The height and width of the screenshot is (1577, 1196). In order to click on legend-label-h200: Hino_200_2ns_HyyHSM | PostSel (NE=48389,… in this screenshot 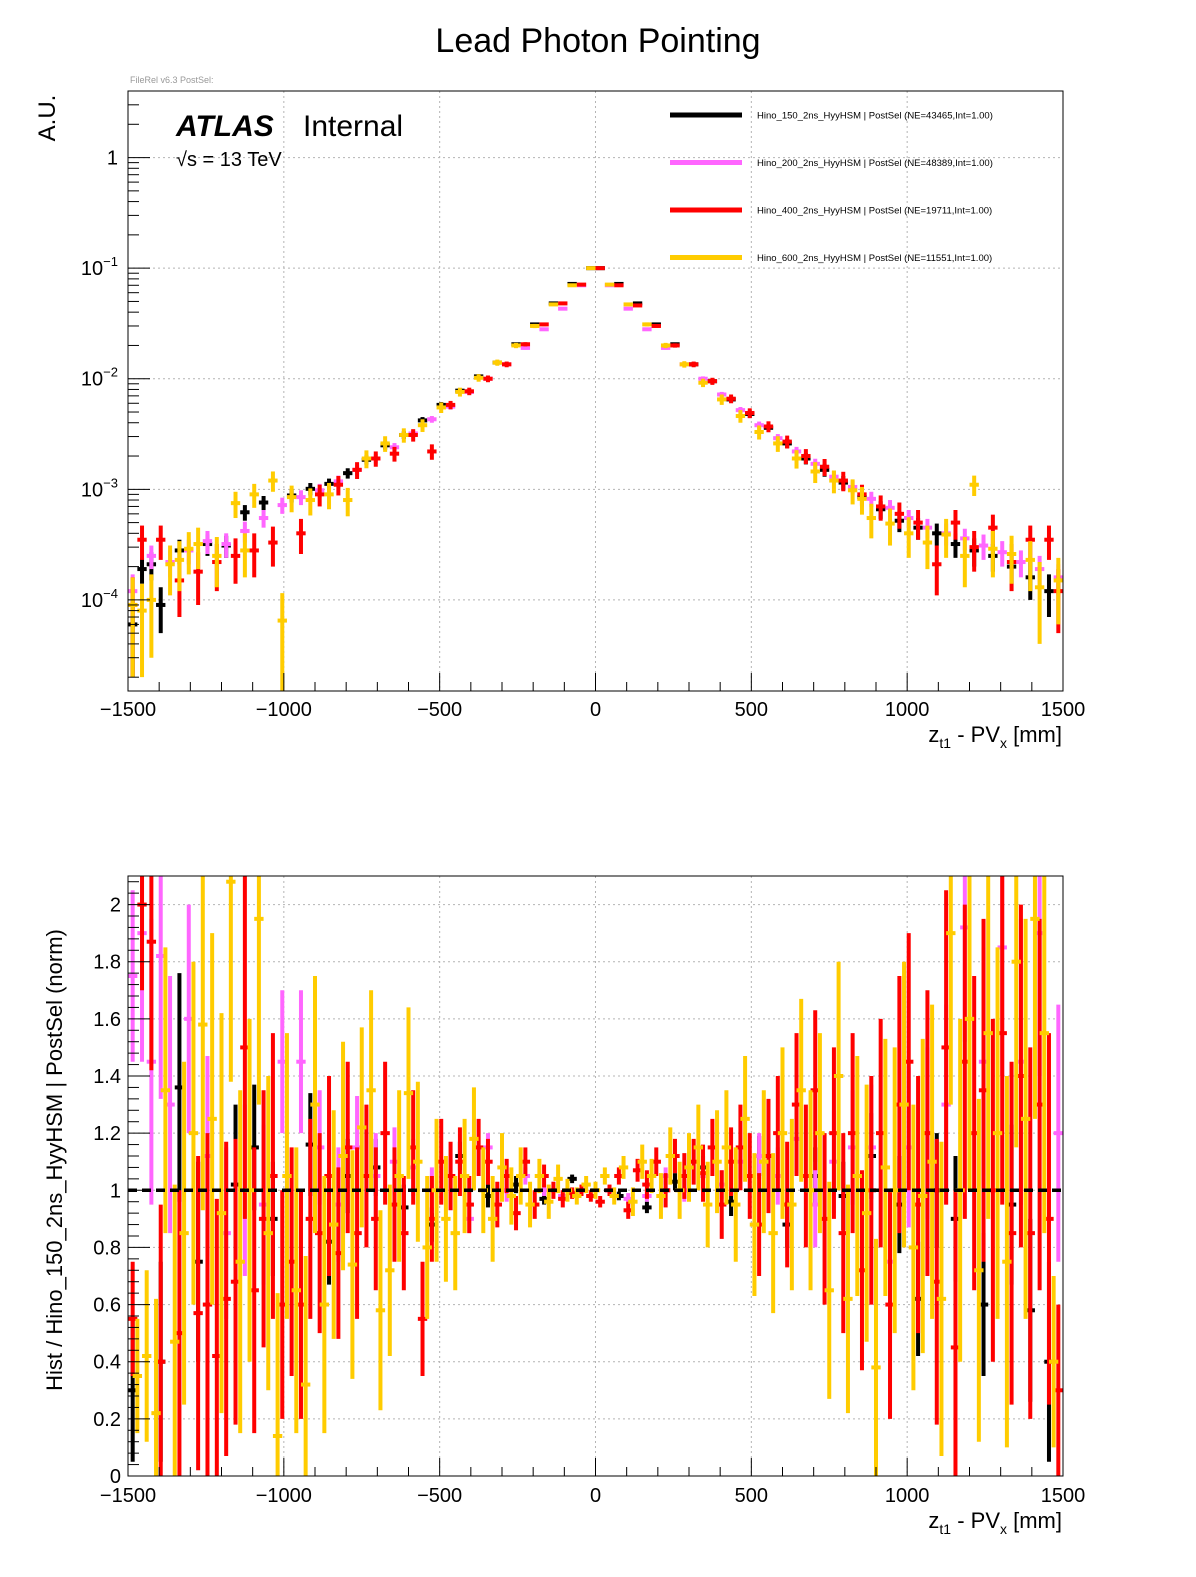, I will do `click(875, 163)`.